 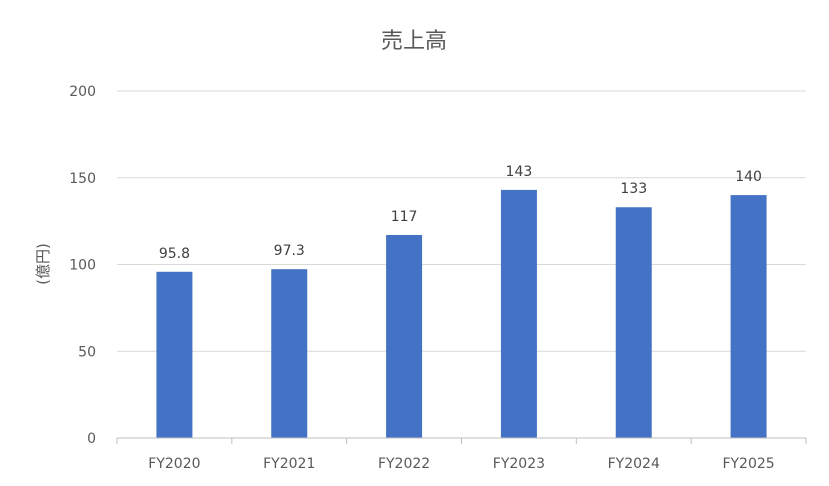 I want to click on y-tick-label: 100, so click(x=82, y=266).